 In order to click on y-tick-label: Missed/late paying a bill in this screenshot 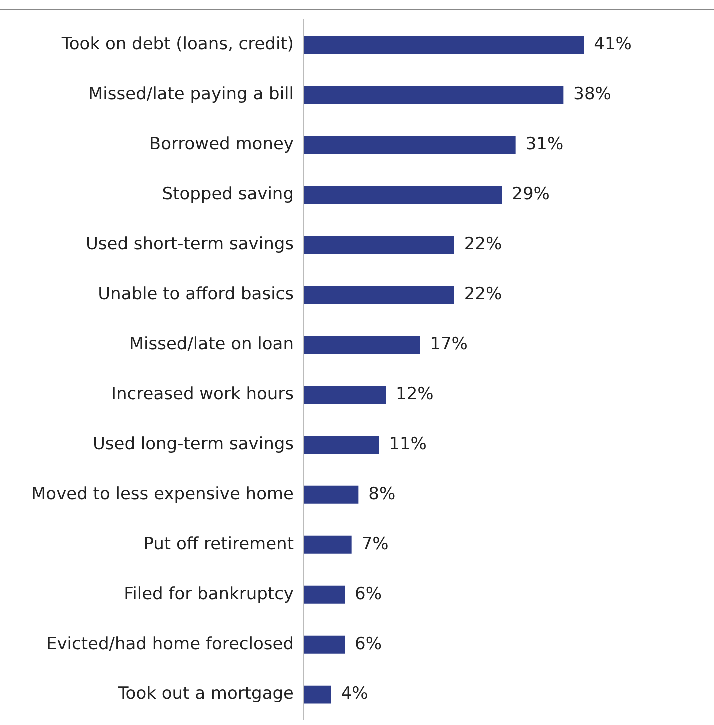, I will do `click(191, 94)`.